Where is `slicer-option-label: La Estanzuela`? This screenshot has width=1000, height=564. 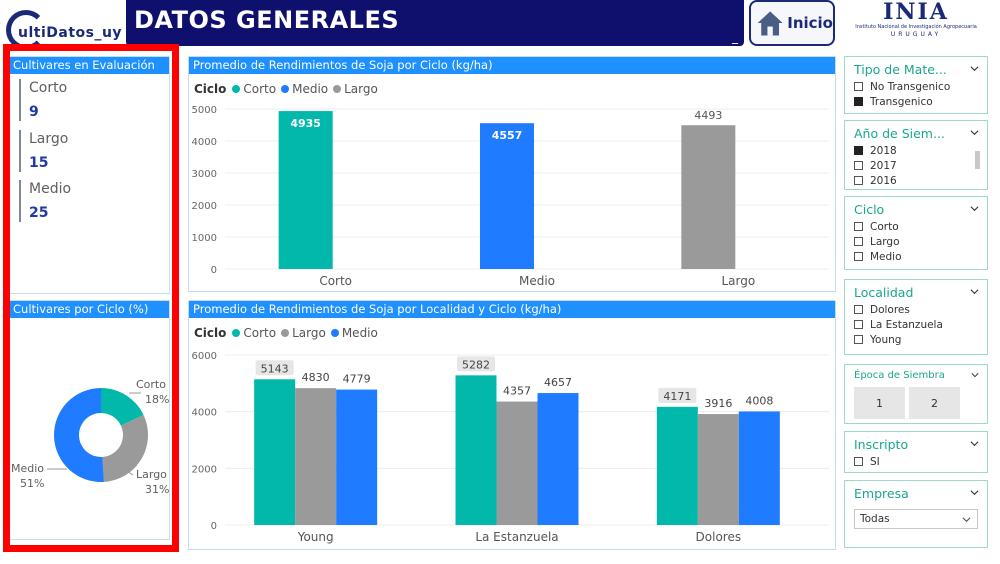
slicer-option-label: La Estanzuela is located at coordinates (906, 324).